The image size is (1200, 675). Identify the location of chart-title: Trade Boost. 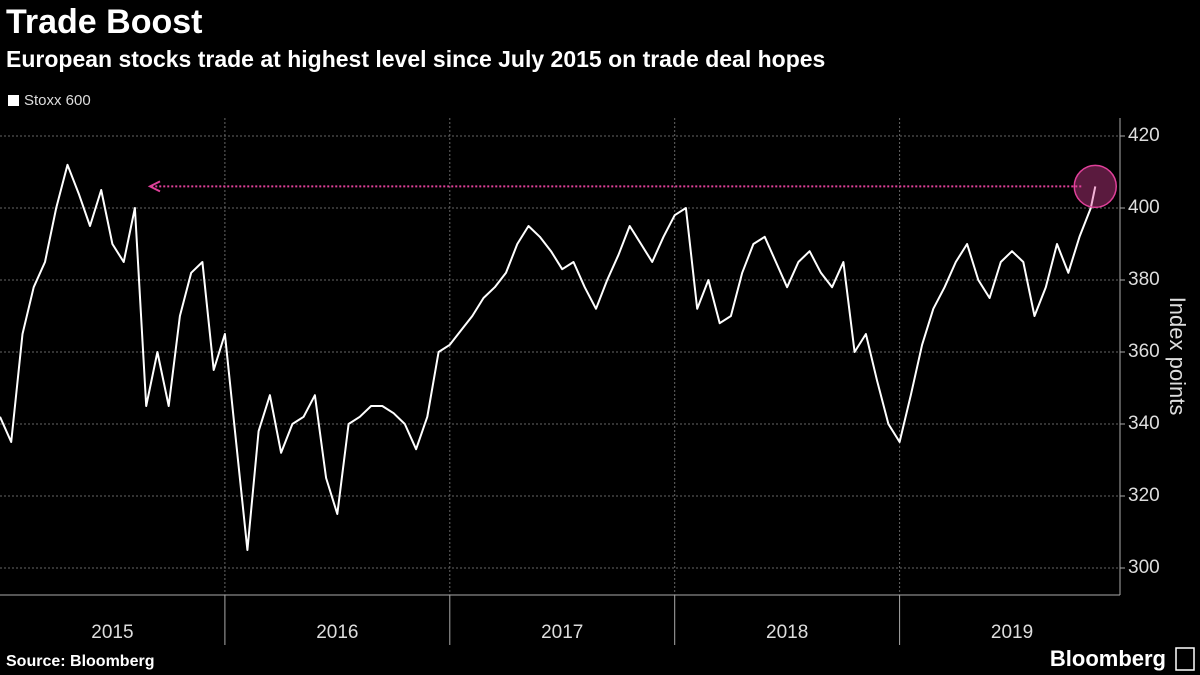
(104, 22).